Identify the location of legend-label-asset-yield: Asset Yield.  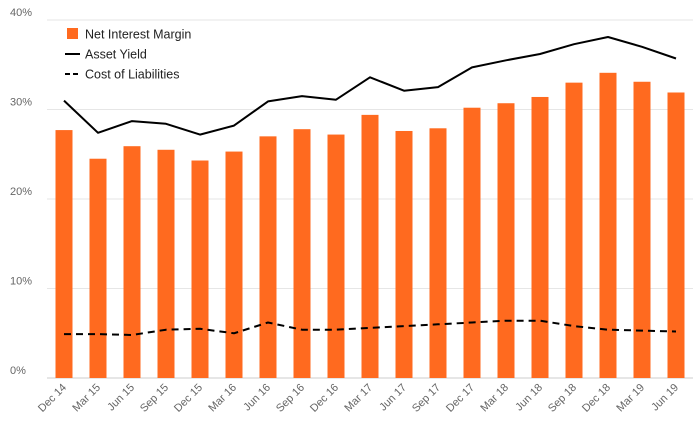
(116, 55).